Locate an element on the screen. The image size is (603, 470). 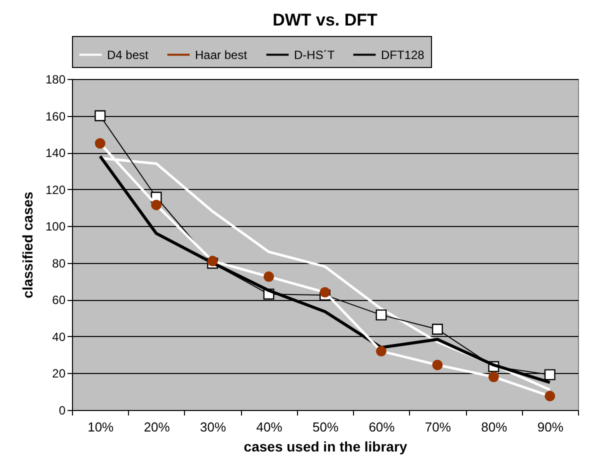
y-tick-label: 60 is located at coordinates (59, 300).